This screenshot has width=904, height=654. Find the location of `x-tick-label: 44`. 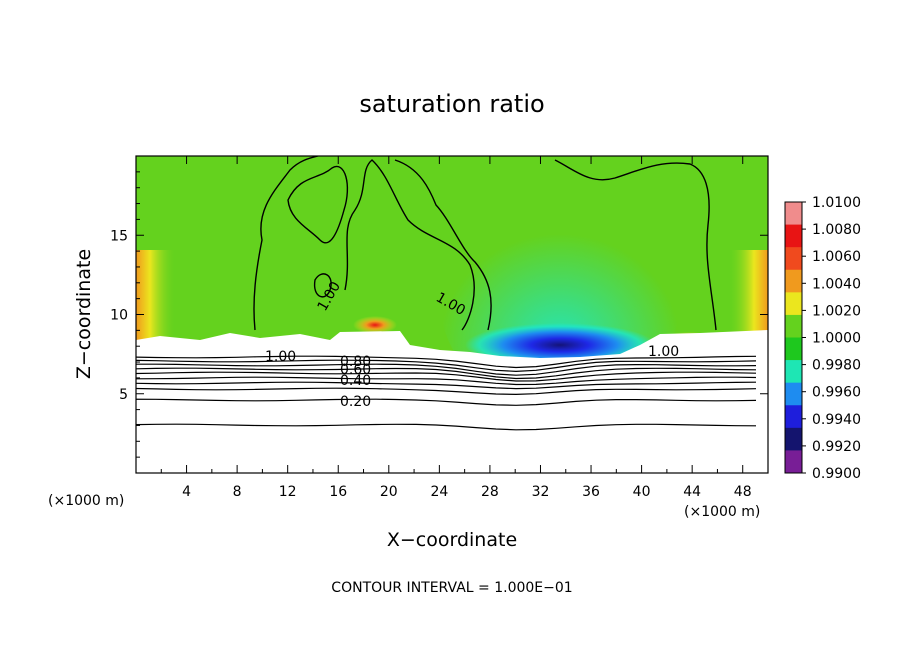

x-tick-label: 44 is located at coordinates (692, 492).